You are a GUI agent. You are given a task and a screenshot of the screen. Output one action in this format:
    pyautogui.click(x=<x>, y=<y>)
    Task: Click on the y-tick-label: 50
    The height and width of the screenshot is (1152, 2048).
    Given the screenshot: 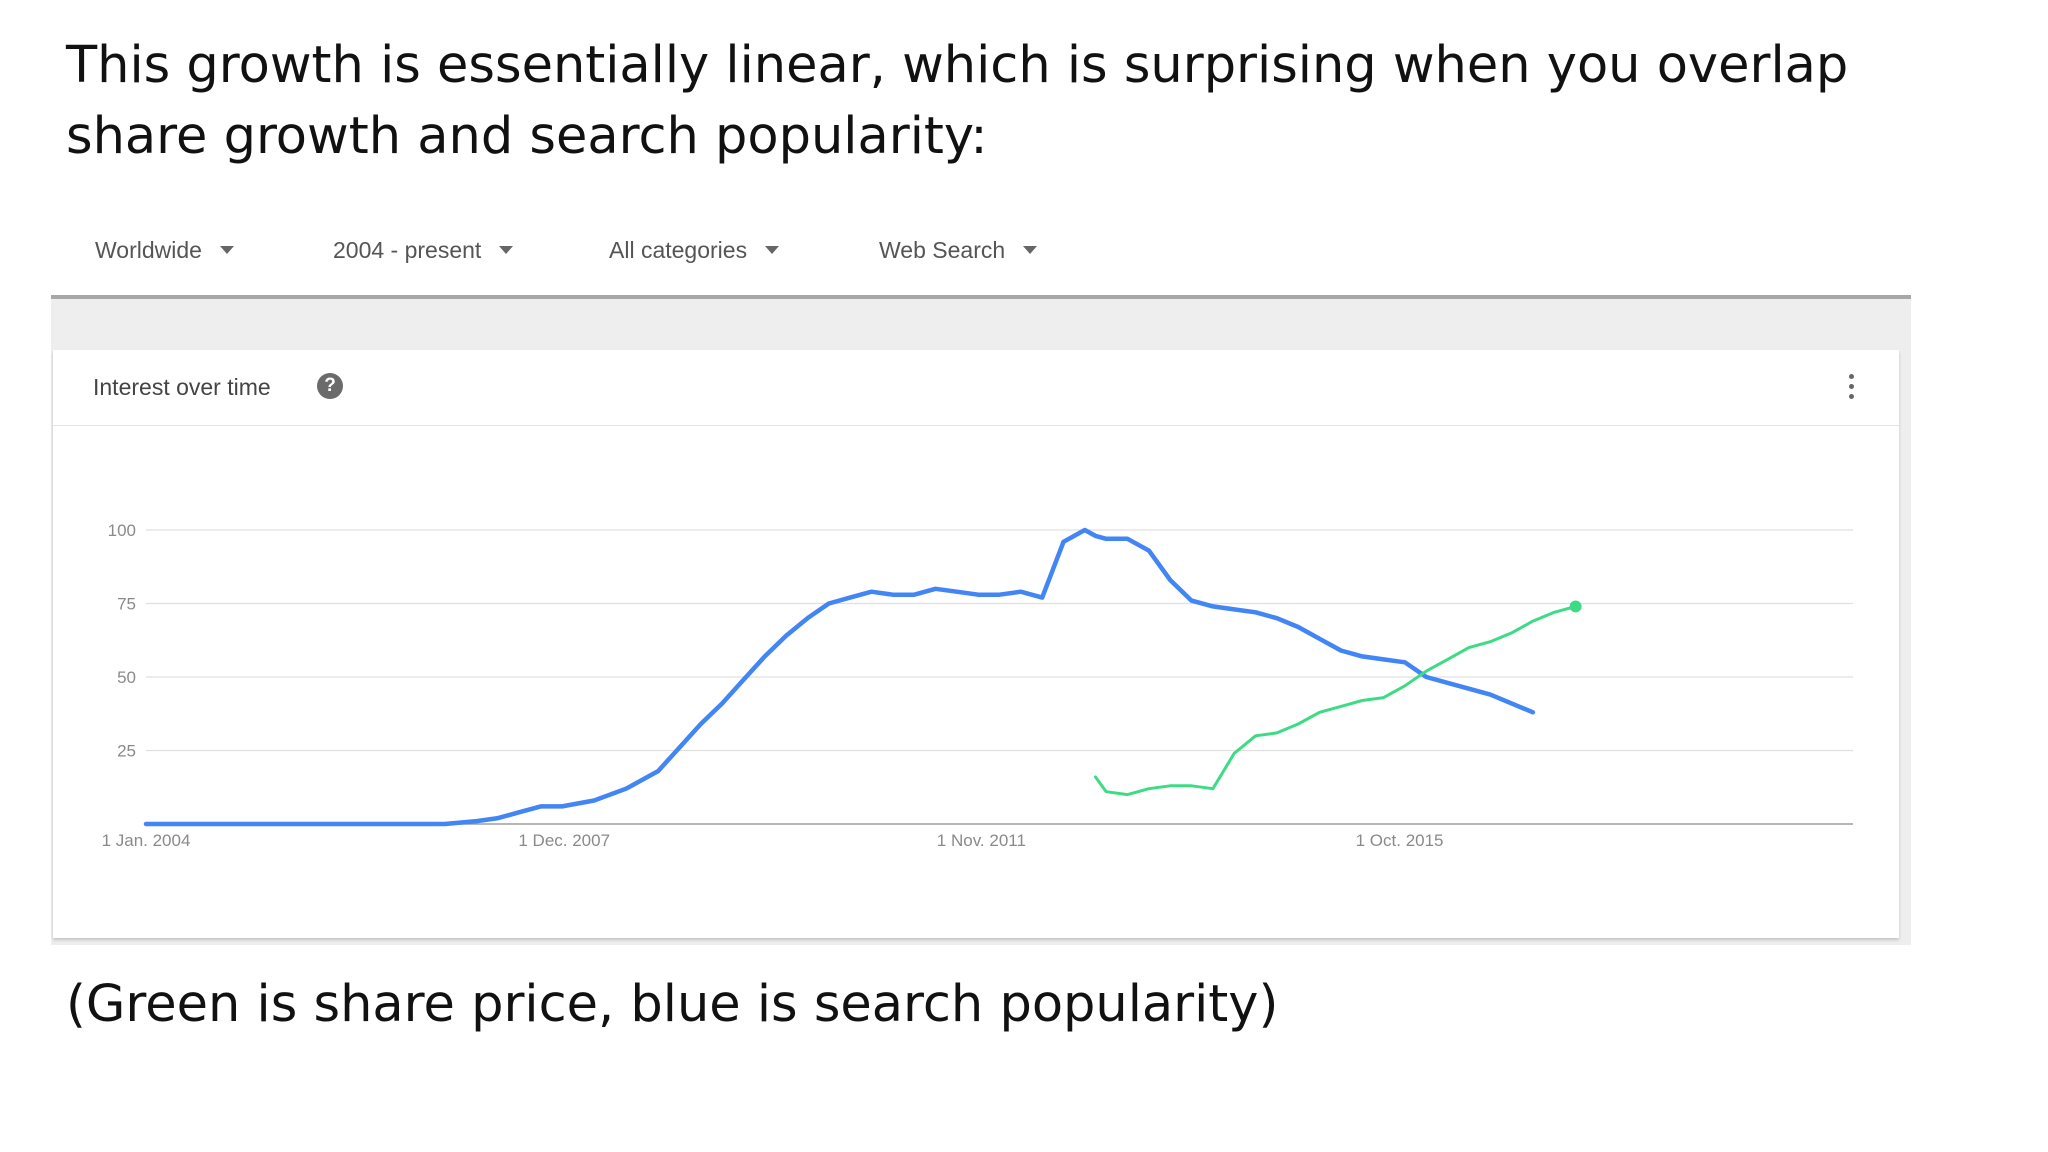 What is the action you would take?
    pyautogui.click(x=126, y=677)
    